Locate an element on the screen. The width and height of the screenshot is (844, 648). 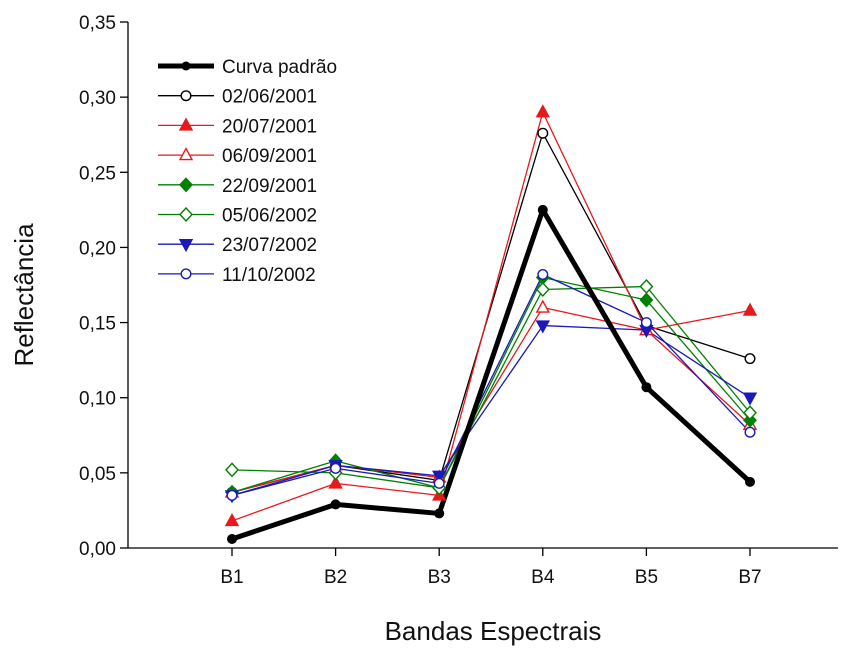
y-axis-title: Reflectância is located at coordinates (24, 295).